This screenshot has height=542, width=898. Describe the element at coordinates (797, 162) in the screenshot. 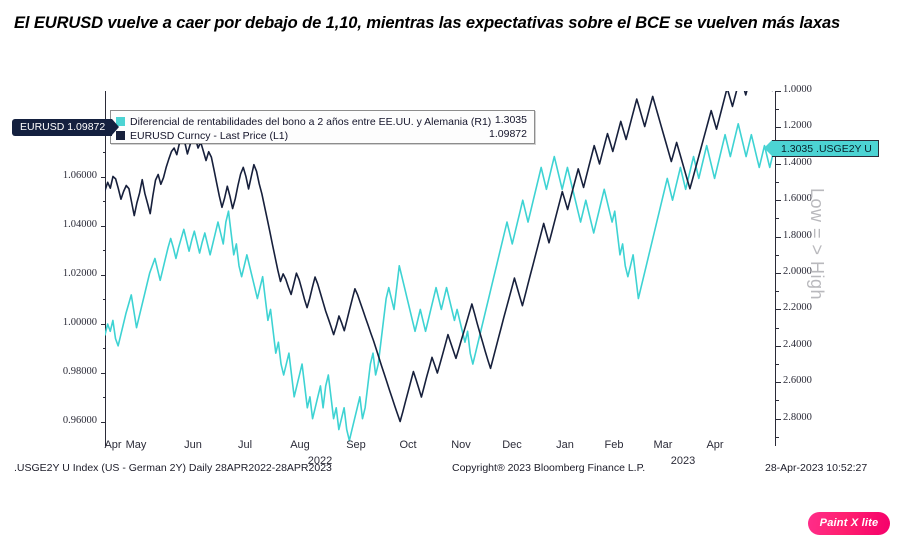

I see `right-axis-tick-label: 1.4000` at that location.